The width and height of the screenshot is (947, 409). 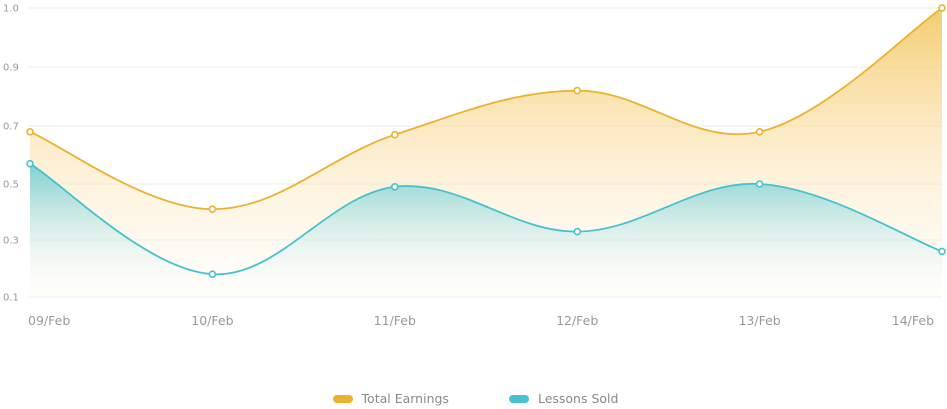 I want to click on x-axis-ticks: 09/Feb 10/Feb 11/Feb 12/Feb 13/Feb 14/Feb, so click(x=481, y=320).